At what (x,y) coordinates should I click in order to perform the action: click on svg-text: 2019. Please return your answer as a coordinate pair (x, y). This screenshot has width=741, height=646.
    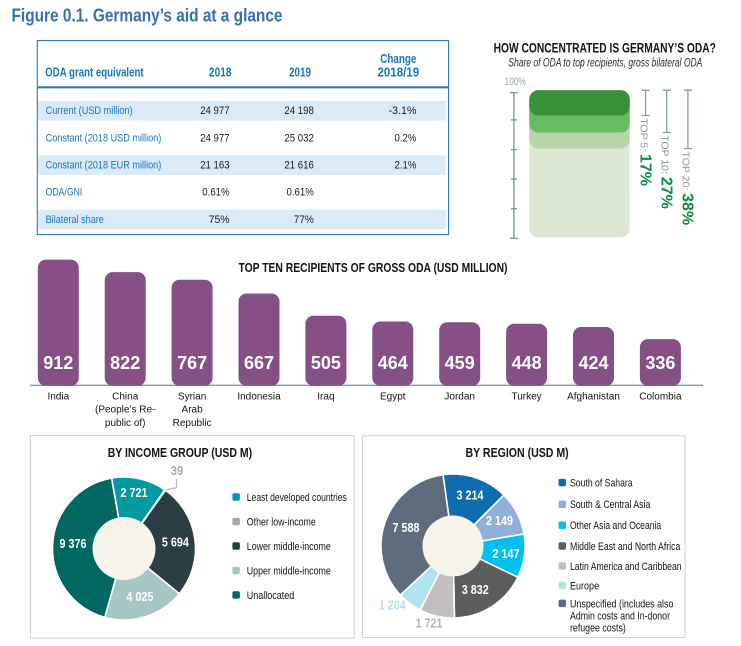
    Looking at the image, I should click on (300, 73).